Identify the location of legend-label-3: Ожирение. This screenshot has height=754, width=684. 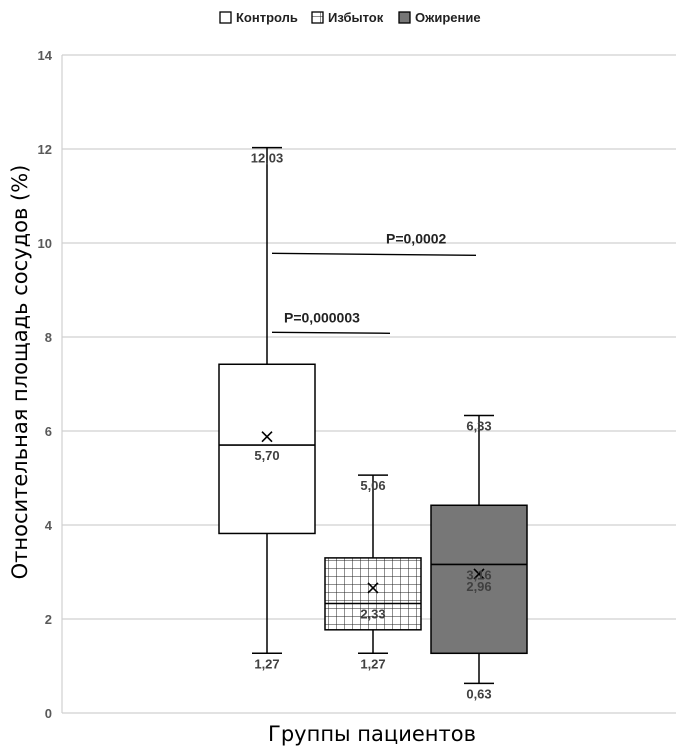
(448, 17).